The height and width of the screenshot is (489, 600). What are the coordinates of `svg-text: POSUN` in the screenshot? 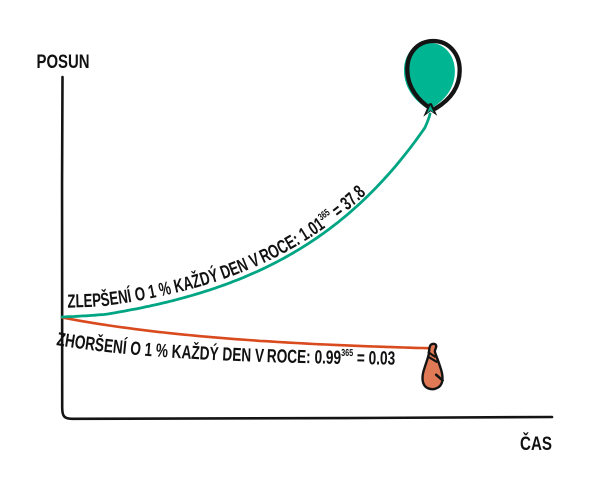 It's located at (63, 62).